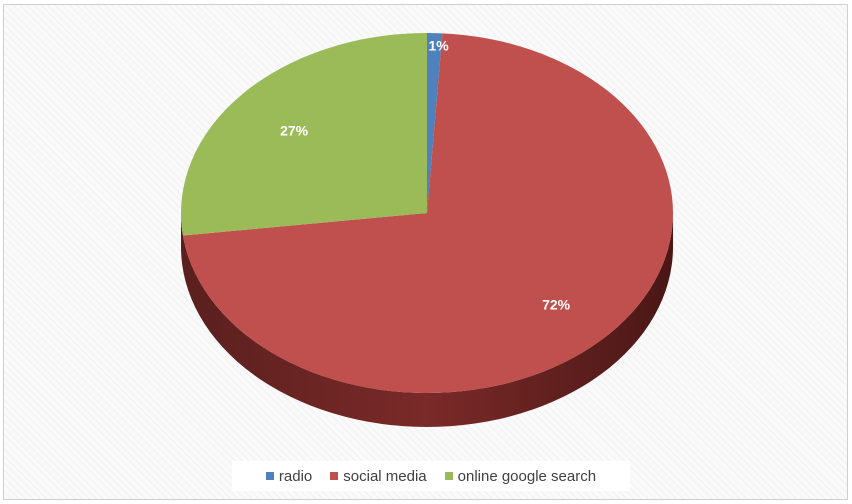  I want to click on data-label-social-media: 72%, so click(556, 305).